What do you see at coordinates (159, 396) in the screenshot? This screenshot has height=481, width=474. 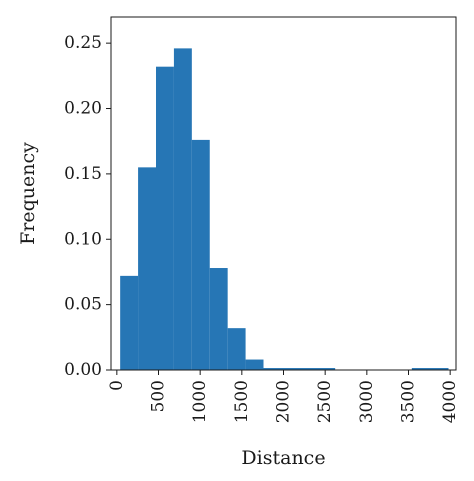 I see `x-tick-label: 500` at bounding box center [159, 396].